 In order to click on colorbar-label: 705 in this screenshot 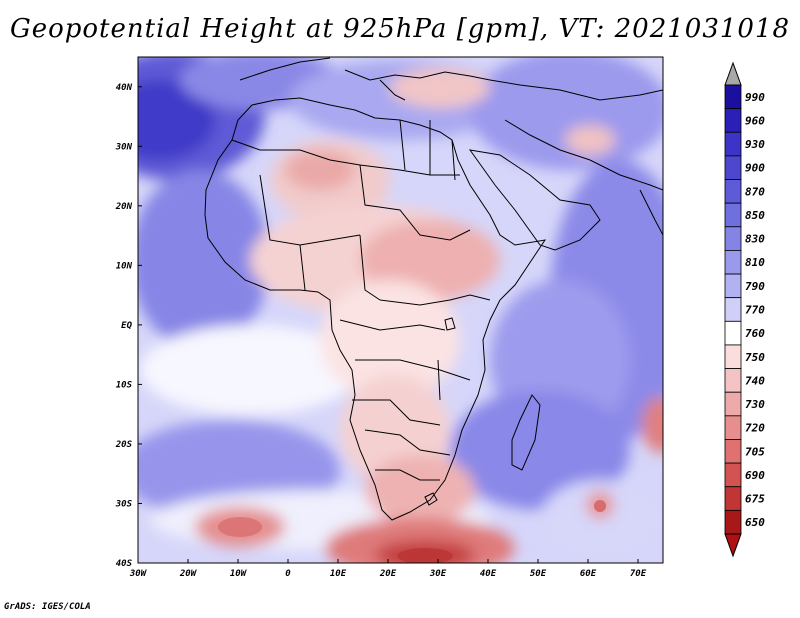, I will do `click(755, 451)`.